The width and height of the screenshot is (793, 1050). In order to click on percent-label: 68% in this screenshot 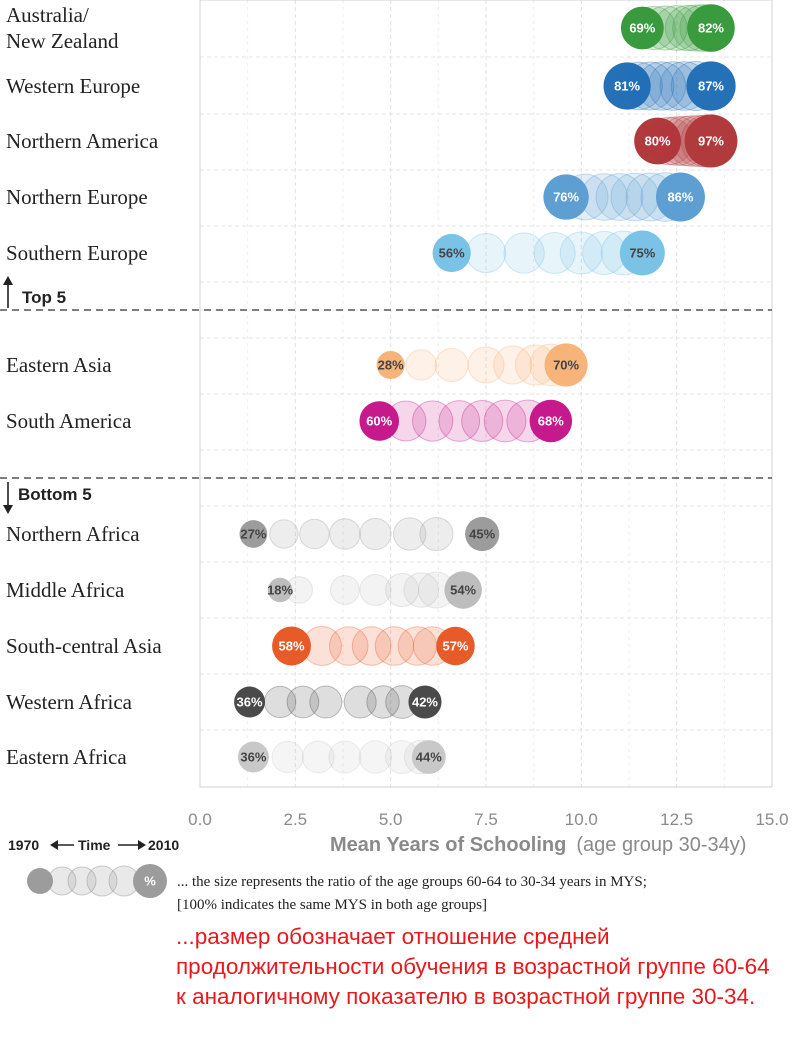, I will do `click(551, 421)`.